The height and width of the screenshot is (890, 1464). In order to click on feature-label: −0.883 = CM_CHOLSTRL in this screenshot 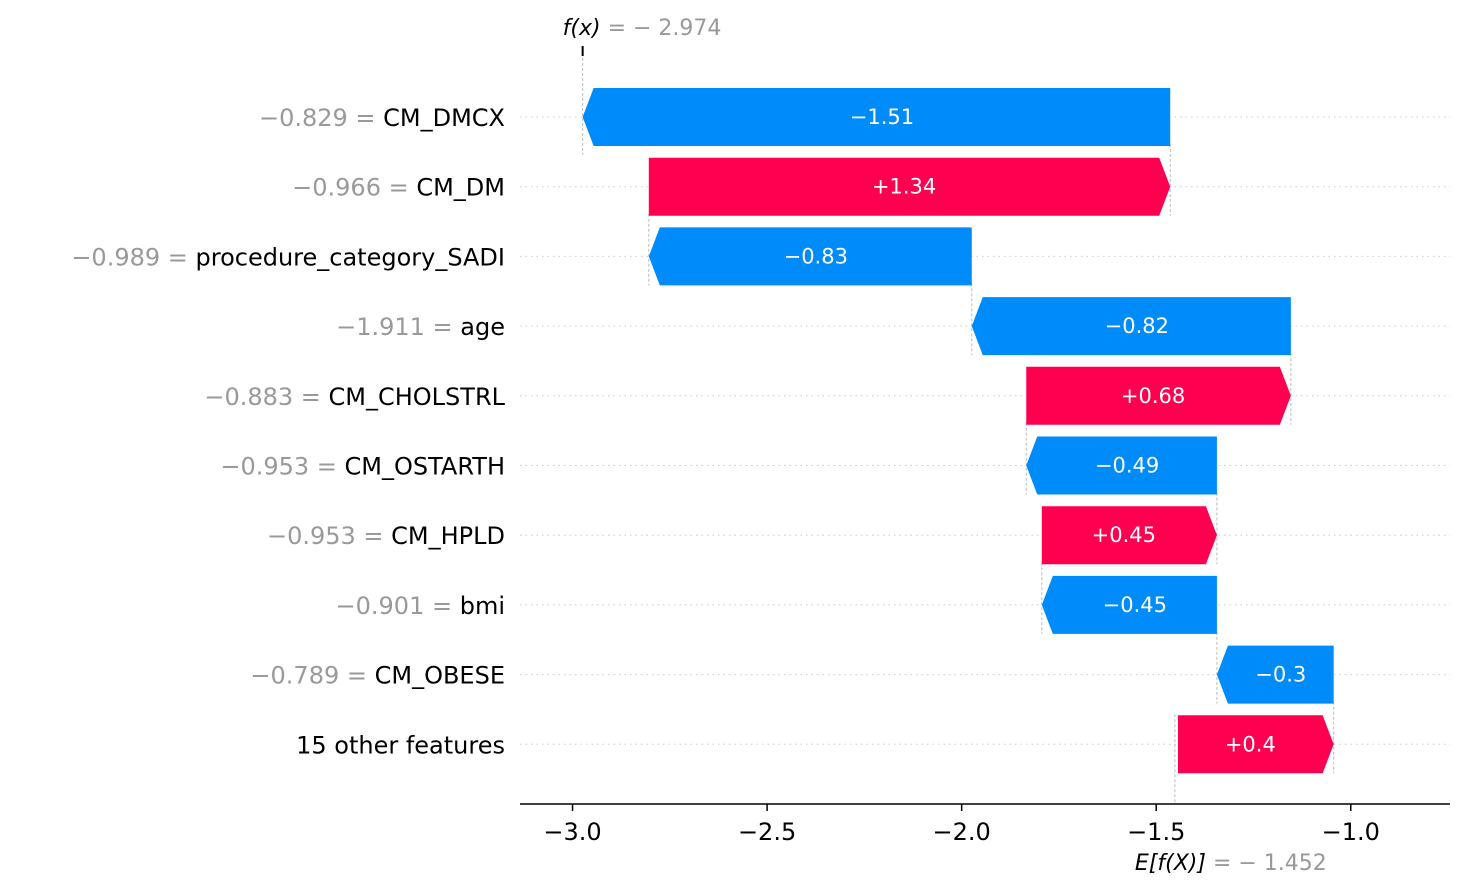, I will do `click(354, 397)`.